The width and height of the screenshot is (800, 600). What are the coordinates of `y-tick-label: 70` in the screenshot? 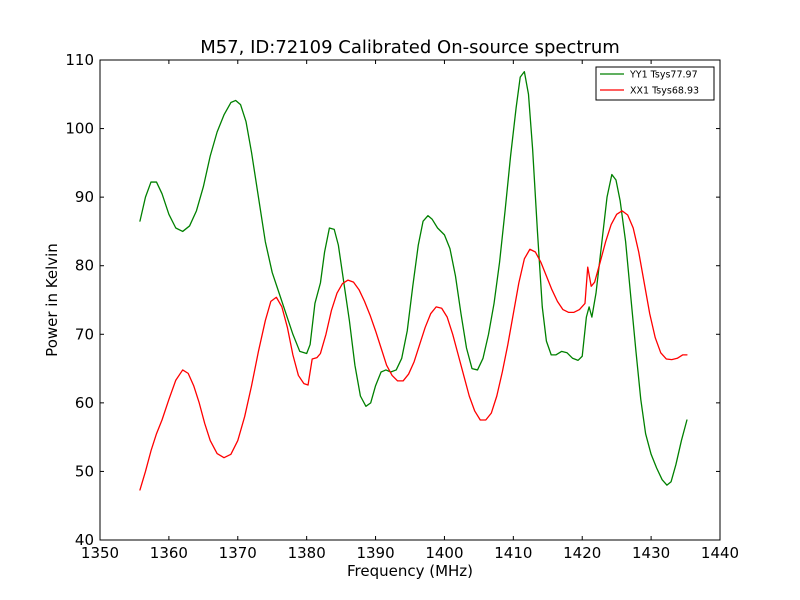 It's located at (84, 334).